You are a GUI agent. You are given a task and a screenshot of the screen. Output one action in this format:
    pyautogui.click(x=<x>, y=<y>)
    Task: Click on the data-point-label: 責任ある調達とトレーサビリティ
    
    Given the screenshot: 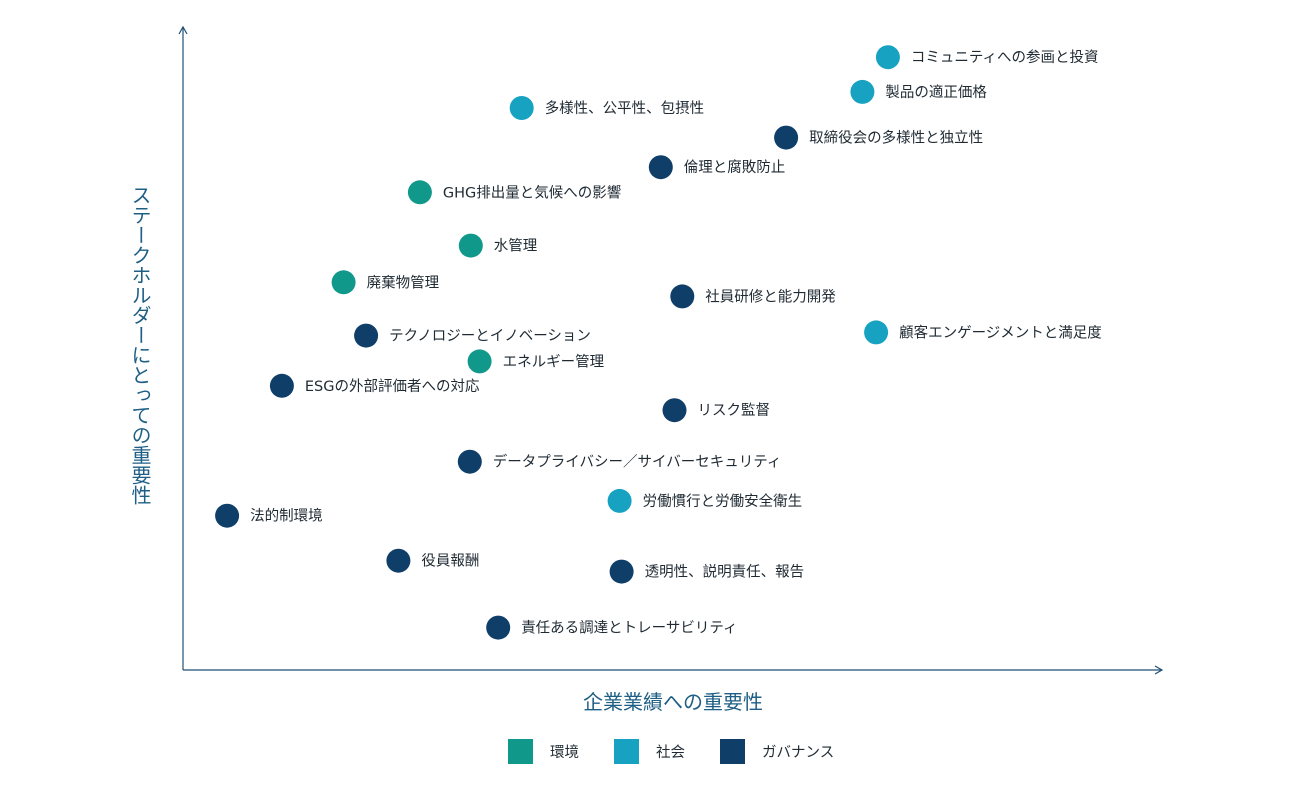 What is the action you would take?
    pyautogui.click(x=629, y=628)
    